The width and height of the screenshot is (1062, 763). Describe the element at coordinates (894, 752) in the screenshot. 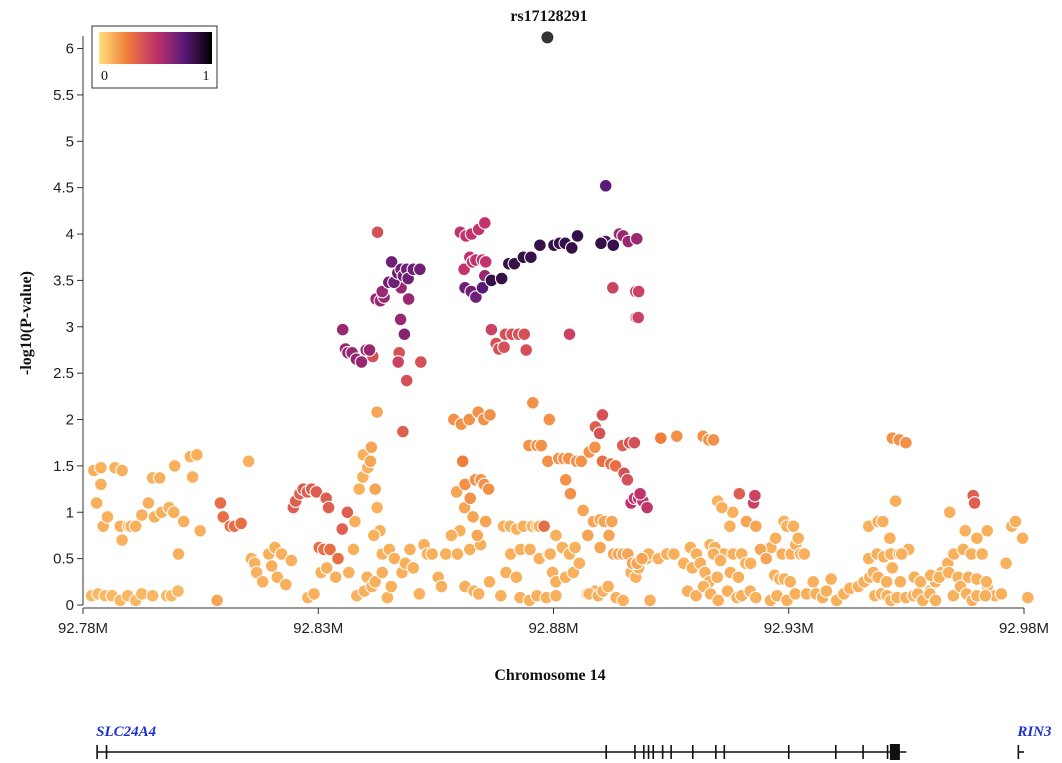

I see `exon-block` at that location.